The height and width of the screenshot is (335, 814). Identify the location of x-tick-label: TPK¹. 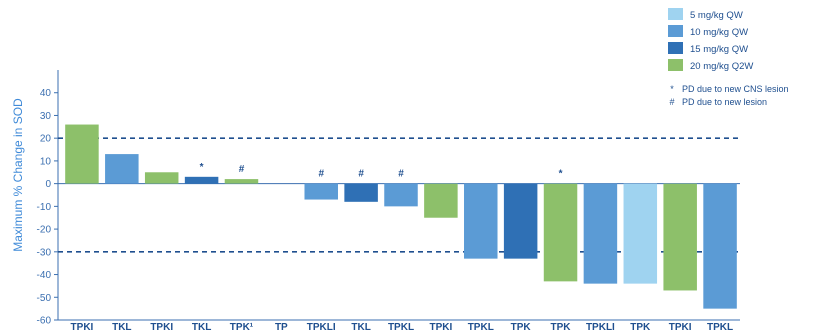
(242, 327).